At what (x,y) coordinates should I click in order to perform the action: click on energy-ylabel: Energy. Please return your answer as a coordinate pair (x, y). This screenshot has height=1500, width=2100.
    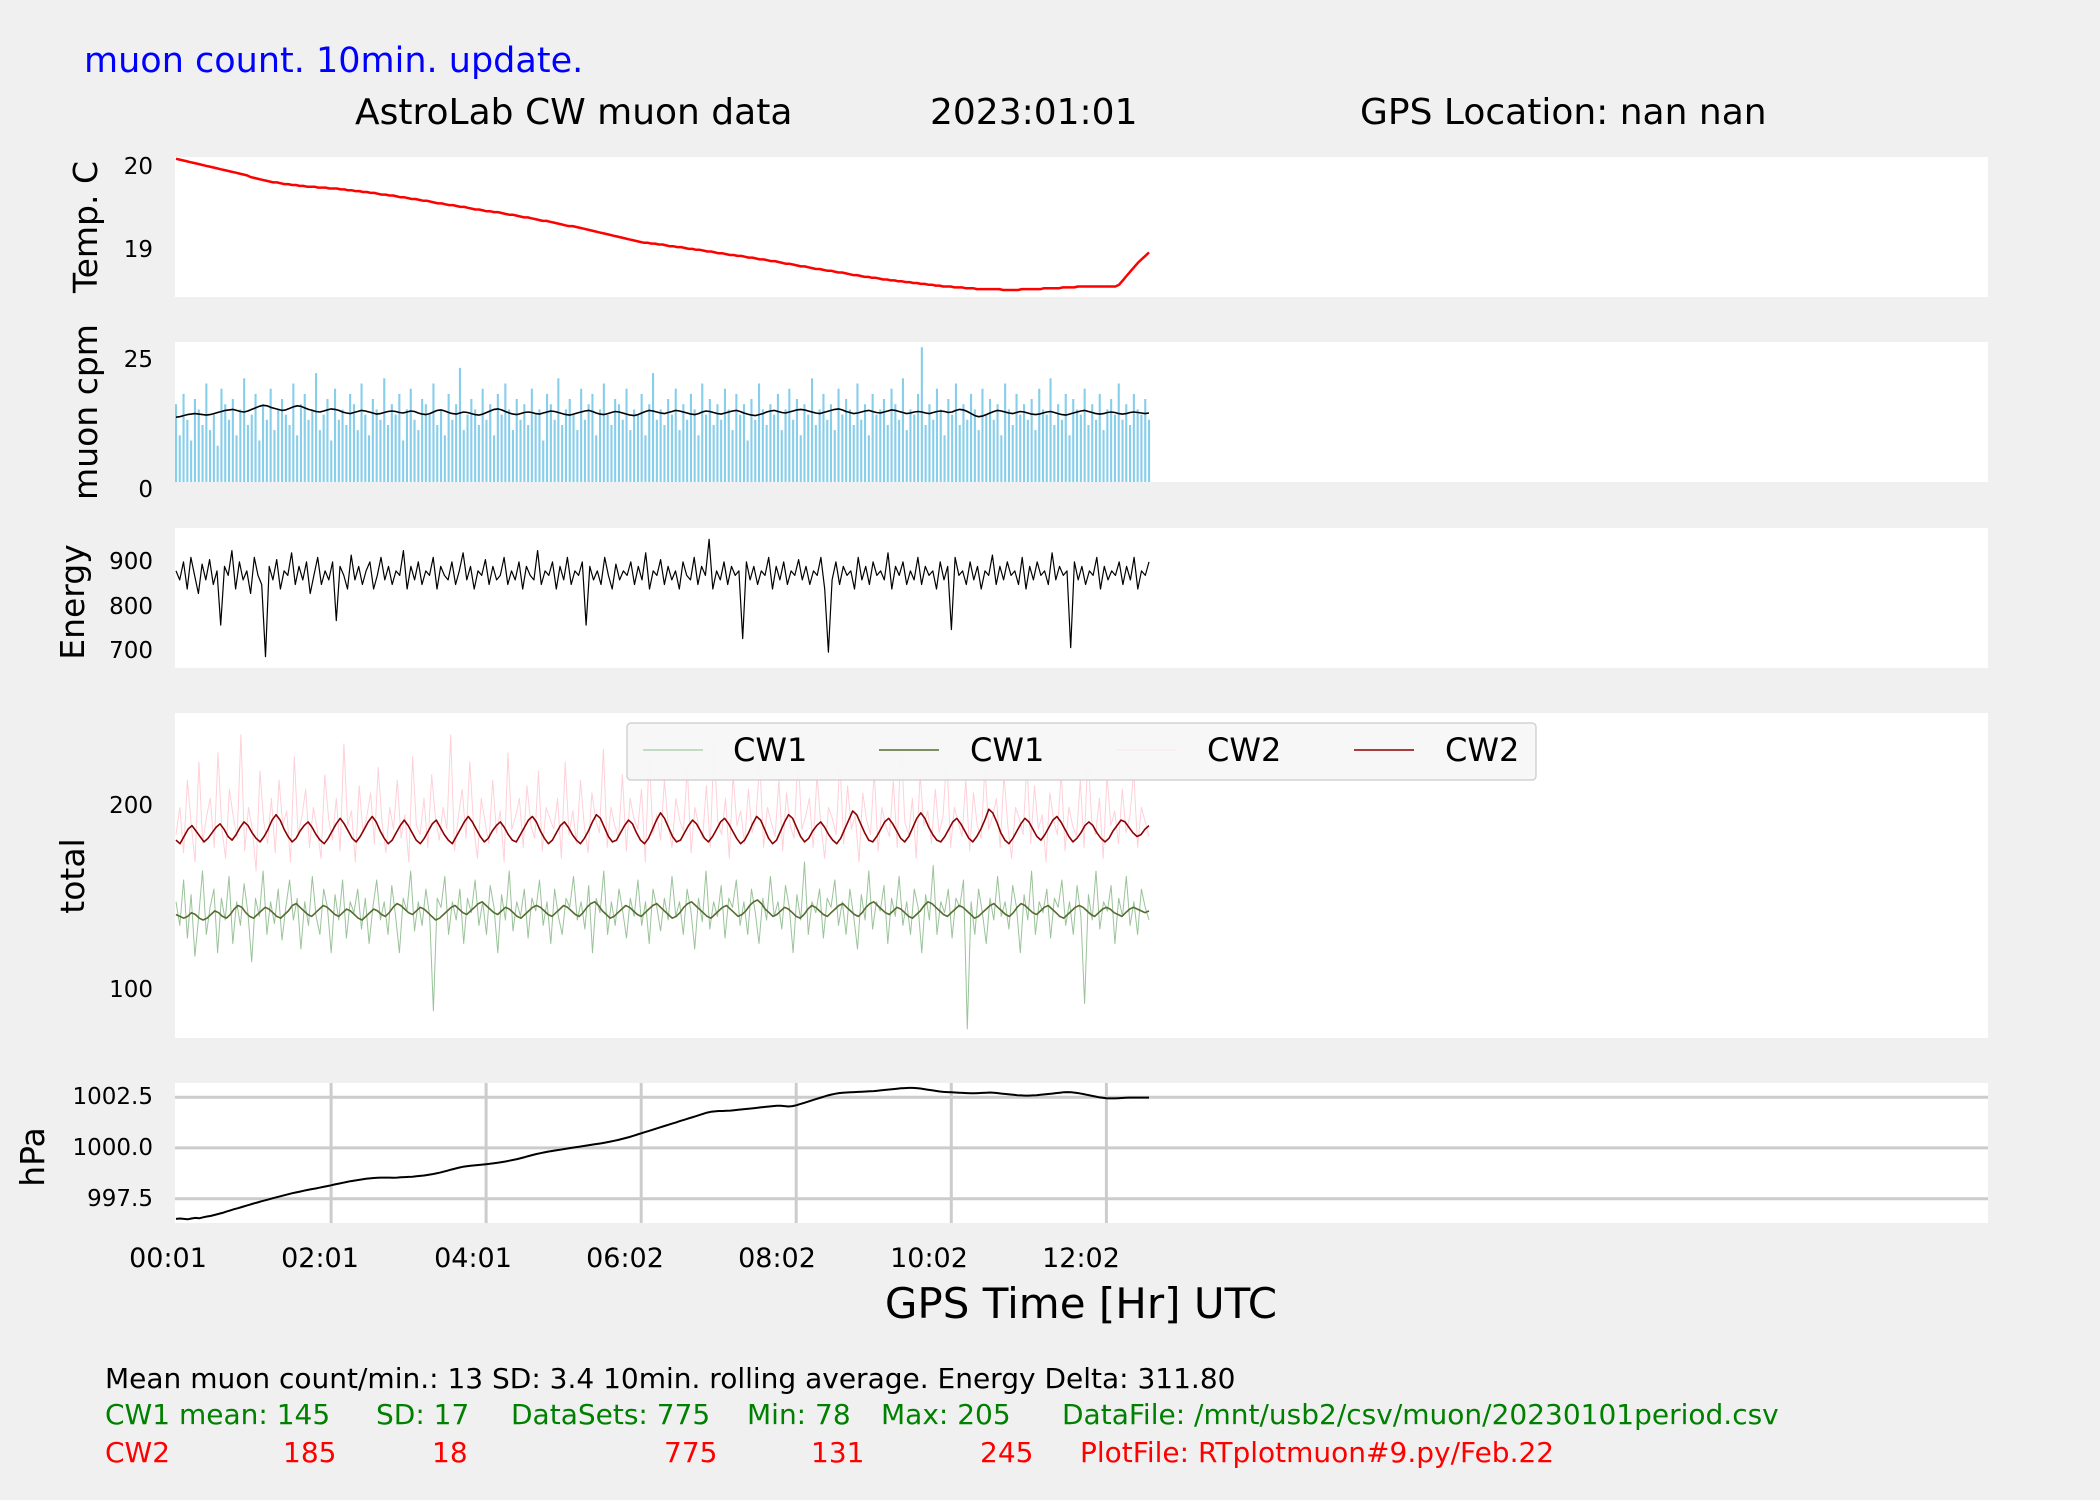
    Looking at the image, I should click on (72, 602).